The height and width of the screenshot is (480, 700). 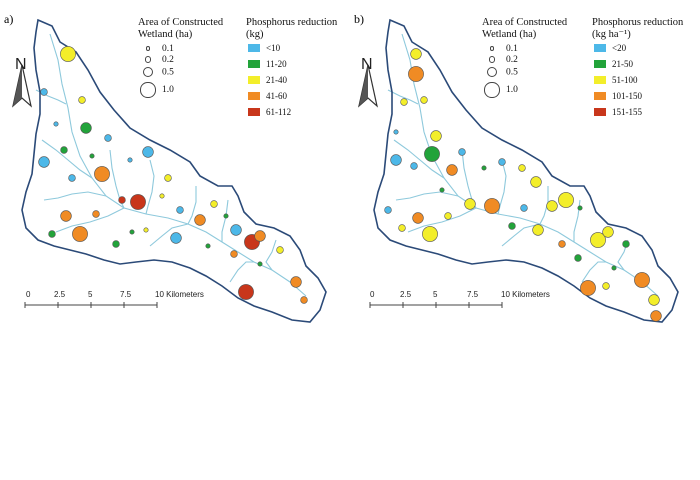 What do you see at coordinates (276, 64) in the screenshot?
I see `class-legend-label: 11-20` at bounding box center [276, 64].